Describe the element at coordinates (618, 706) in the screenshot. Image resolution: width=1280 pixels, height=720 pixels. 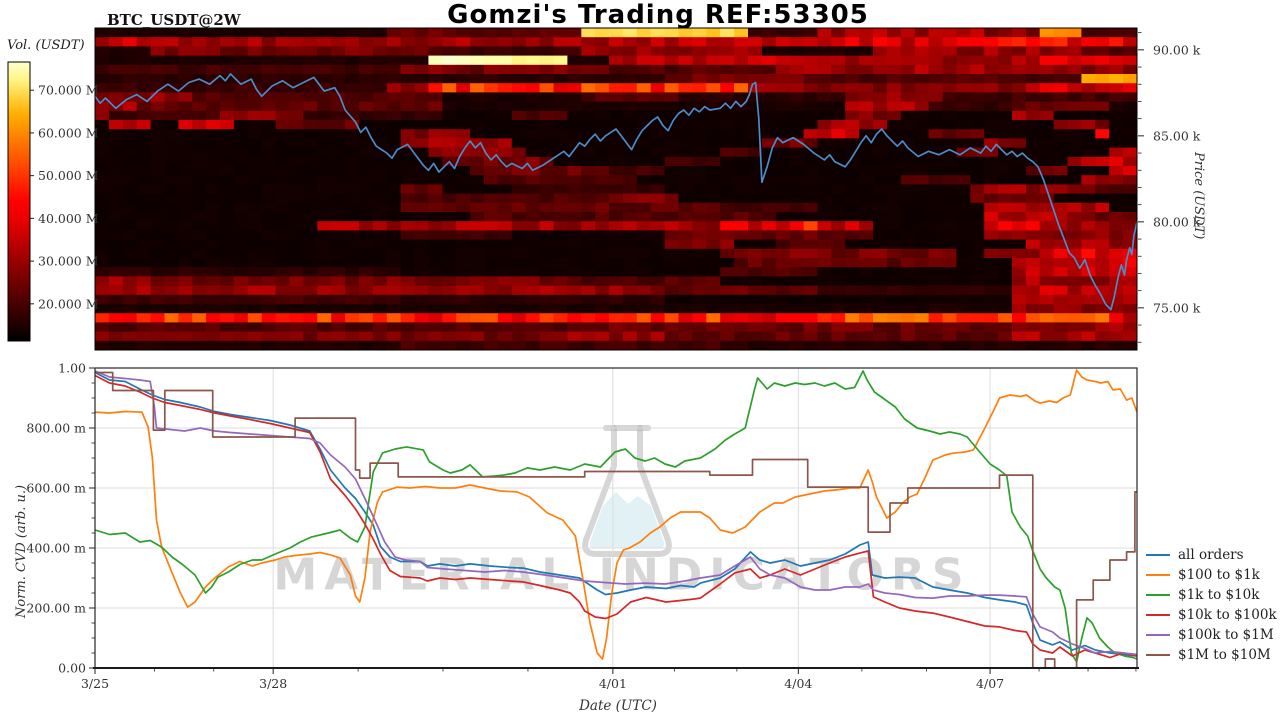
I see `date-axis-label: Date (UTC)` at that location.